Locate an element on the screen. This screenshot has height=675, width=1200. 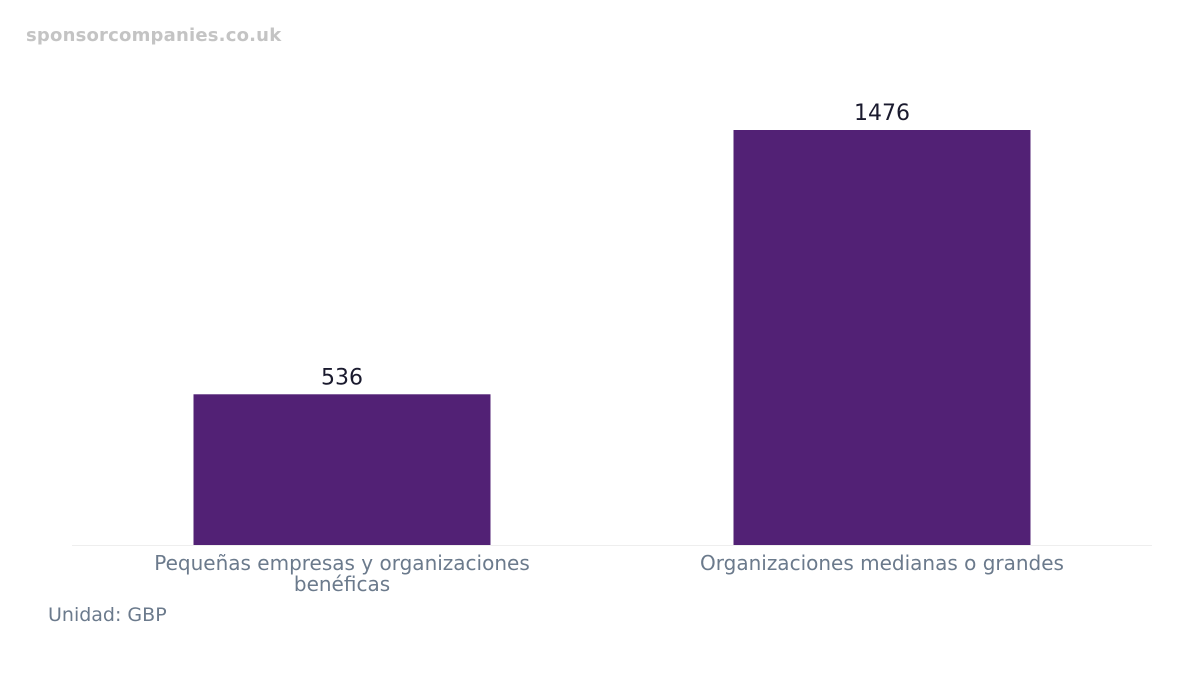
value-label-0: 536 is located at coordinates (342, 377).